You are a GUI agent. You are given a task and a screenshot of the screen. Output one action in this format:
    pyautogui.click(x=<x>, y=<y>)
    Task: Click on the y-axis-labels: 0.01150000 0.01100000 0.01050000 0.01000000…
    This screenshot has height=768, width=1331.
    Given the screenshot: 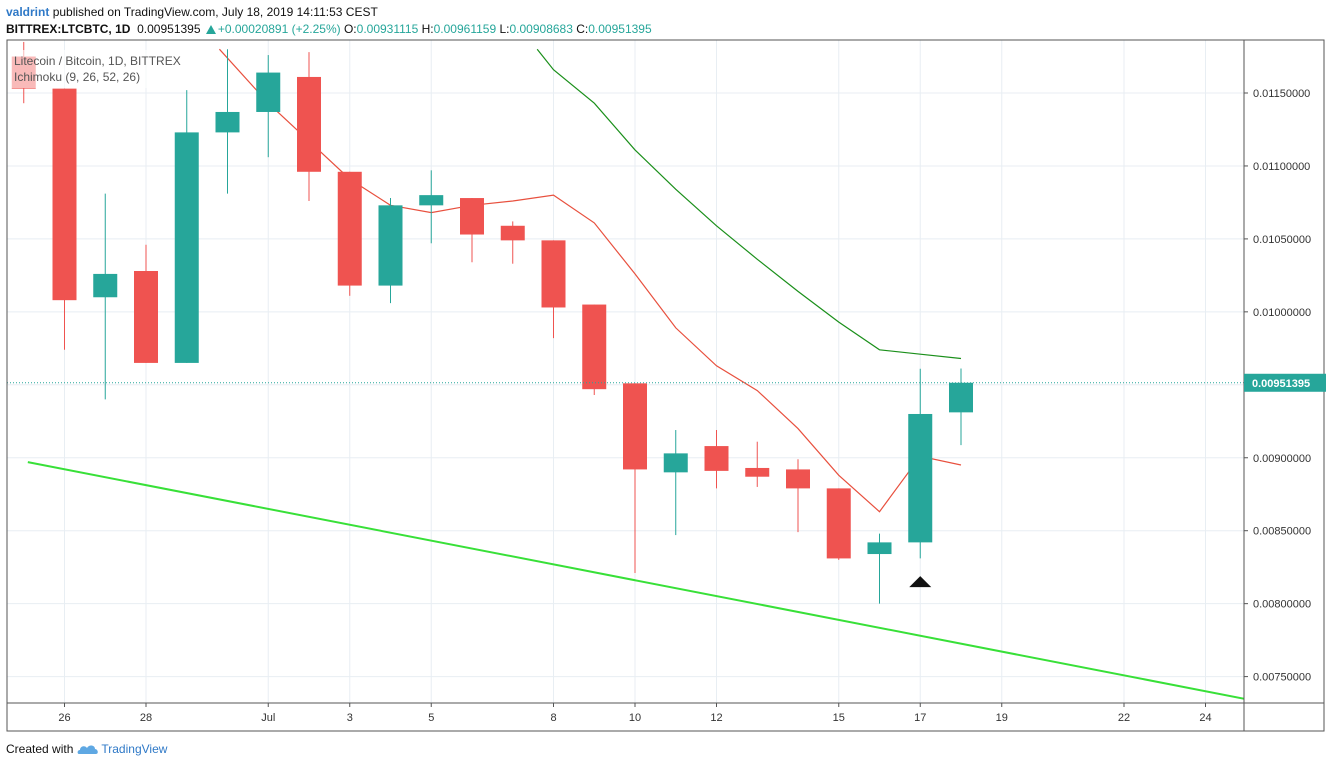 What is the action you would take?
    pyautogui.click(x=1277, y=386)
    